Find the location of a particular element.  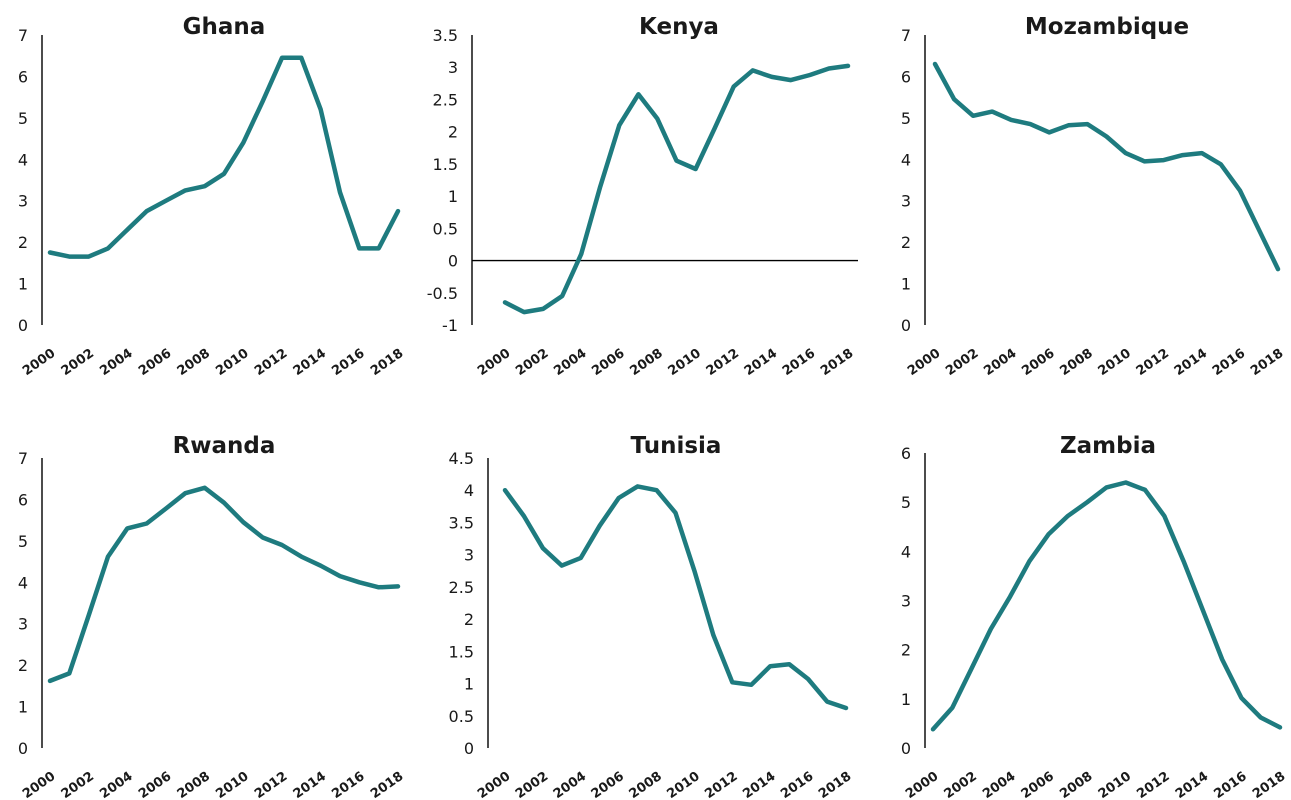

series-line-kenya is located at coordinates (676, 189).